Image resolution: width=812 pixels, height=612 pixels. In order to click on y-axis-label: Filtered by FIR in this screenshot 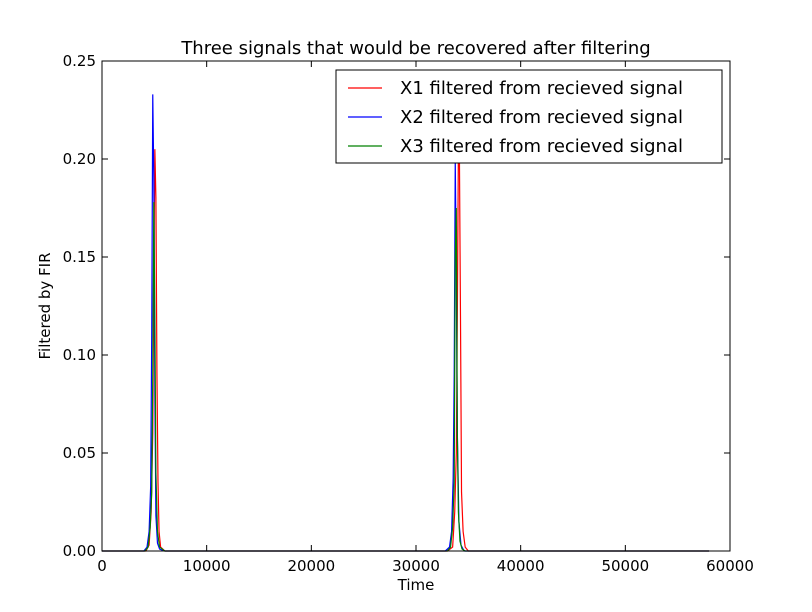, I will do `click(45, 306)`.